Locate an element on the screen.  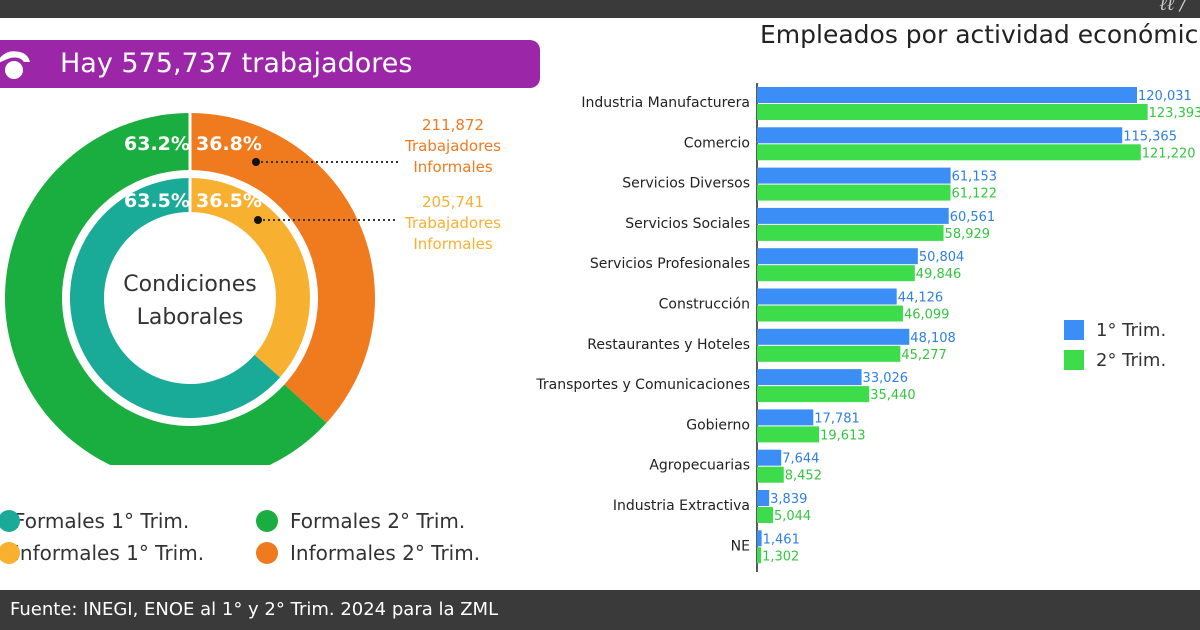
category-label: Servicios Profesionales is located at coordinates (670, 264).